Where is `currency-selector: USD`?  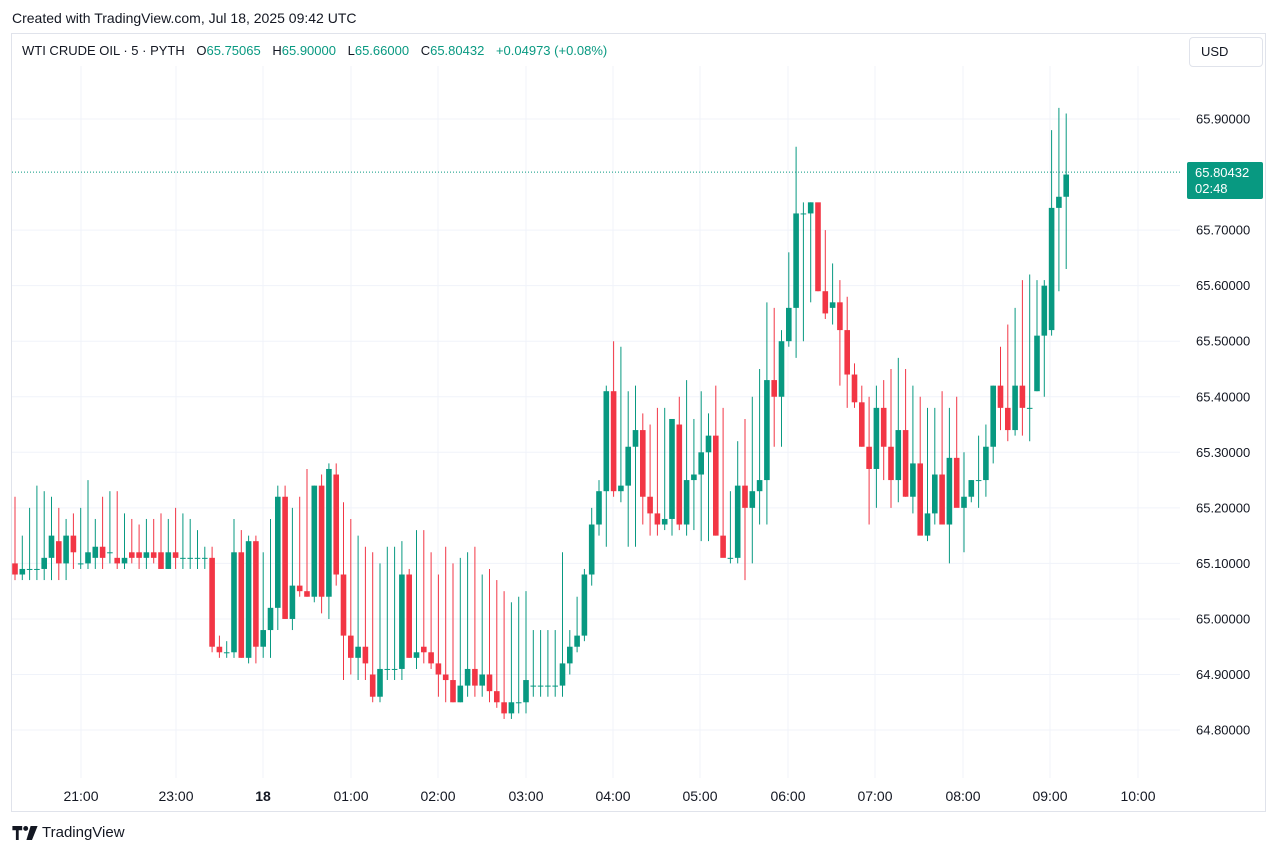 currency-selector: USD is located at coordinates (1226, 52).